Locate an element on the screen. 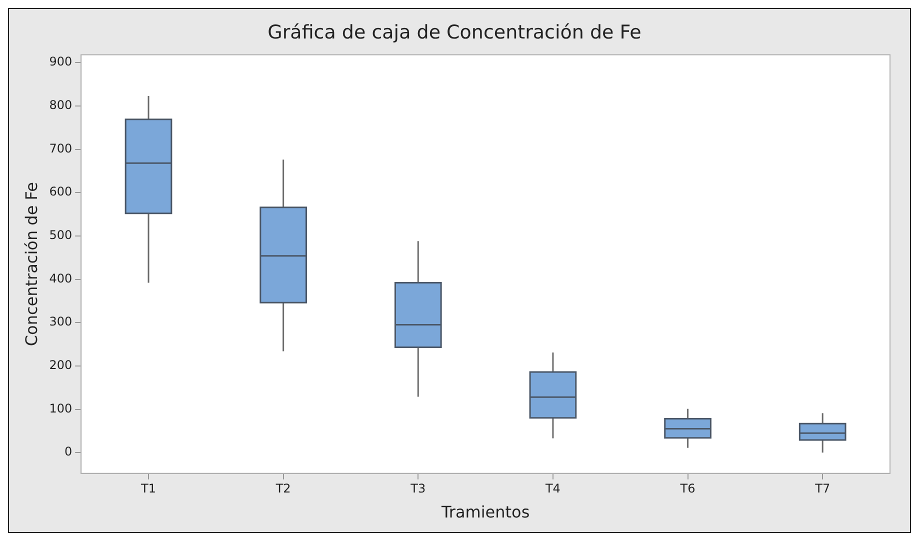 The height and width of the screenshot is (541, 919). y-tick-label: 900 is located at coordinates (60, 61).